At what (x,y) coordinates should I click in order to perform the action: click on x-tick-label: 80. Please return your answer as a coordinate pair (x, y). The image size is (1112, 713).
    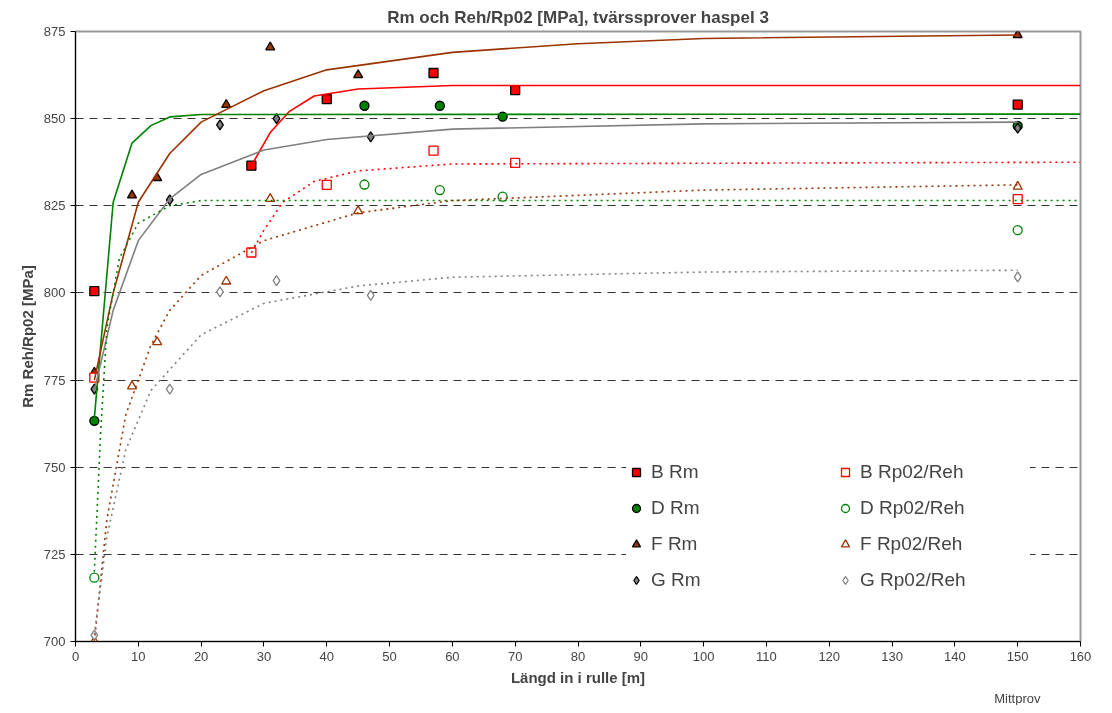
    Looking at the image, I should click on (578, 656).